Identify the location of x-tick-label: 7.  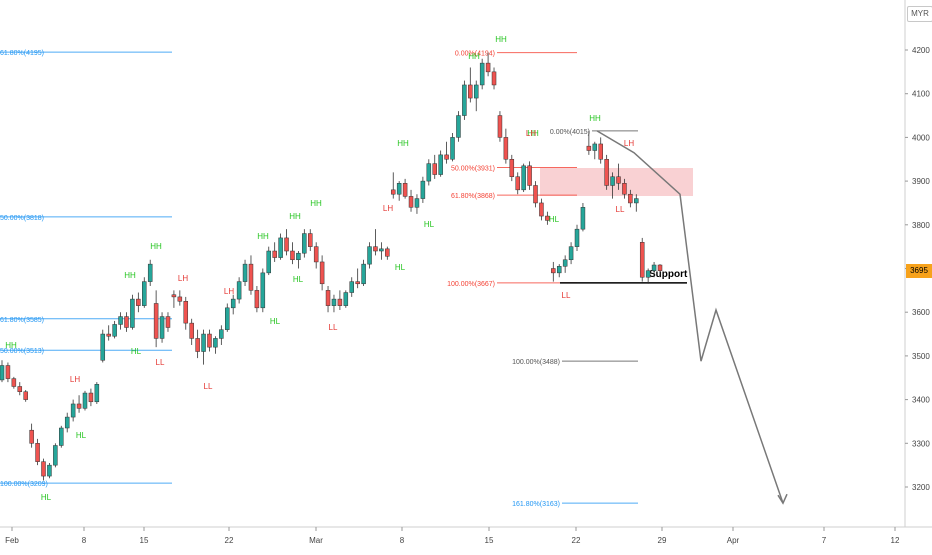
(824, 540).